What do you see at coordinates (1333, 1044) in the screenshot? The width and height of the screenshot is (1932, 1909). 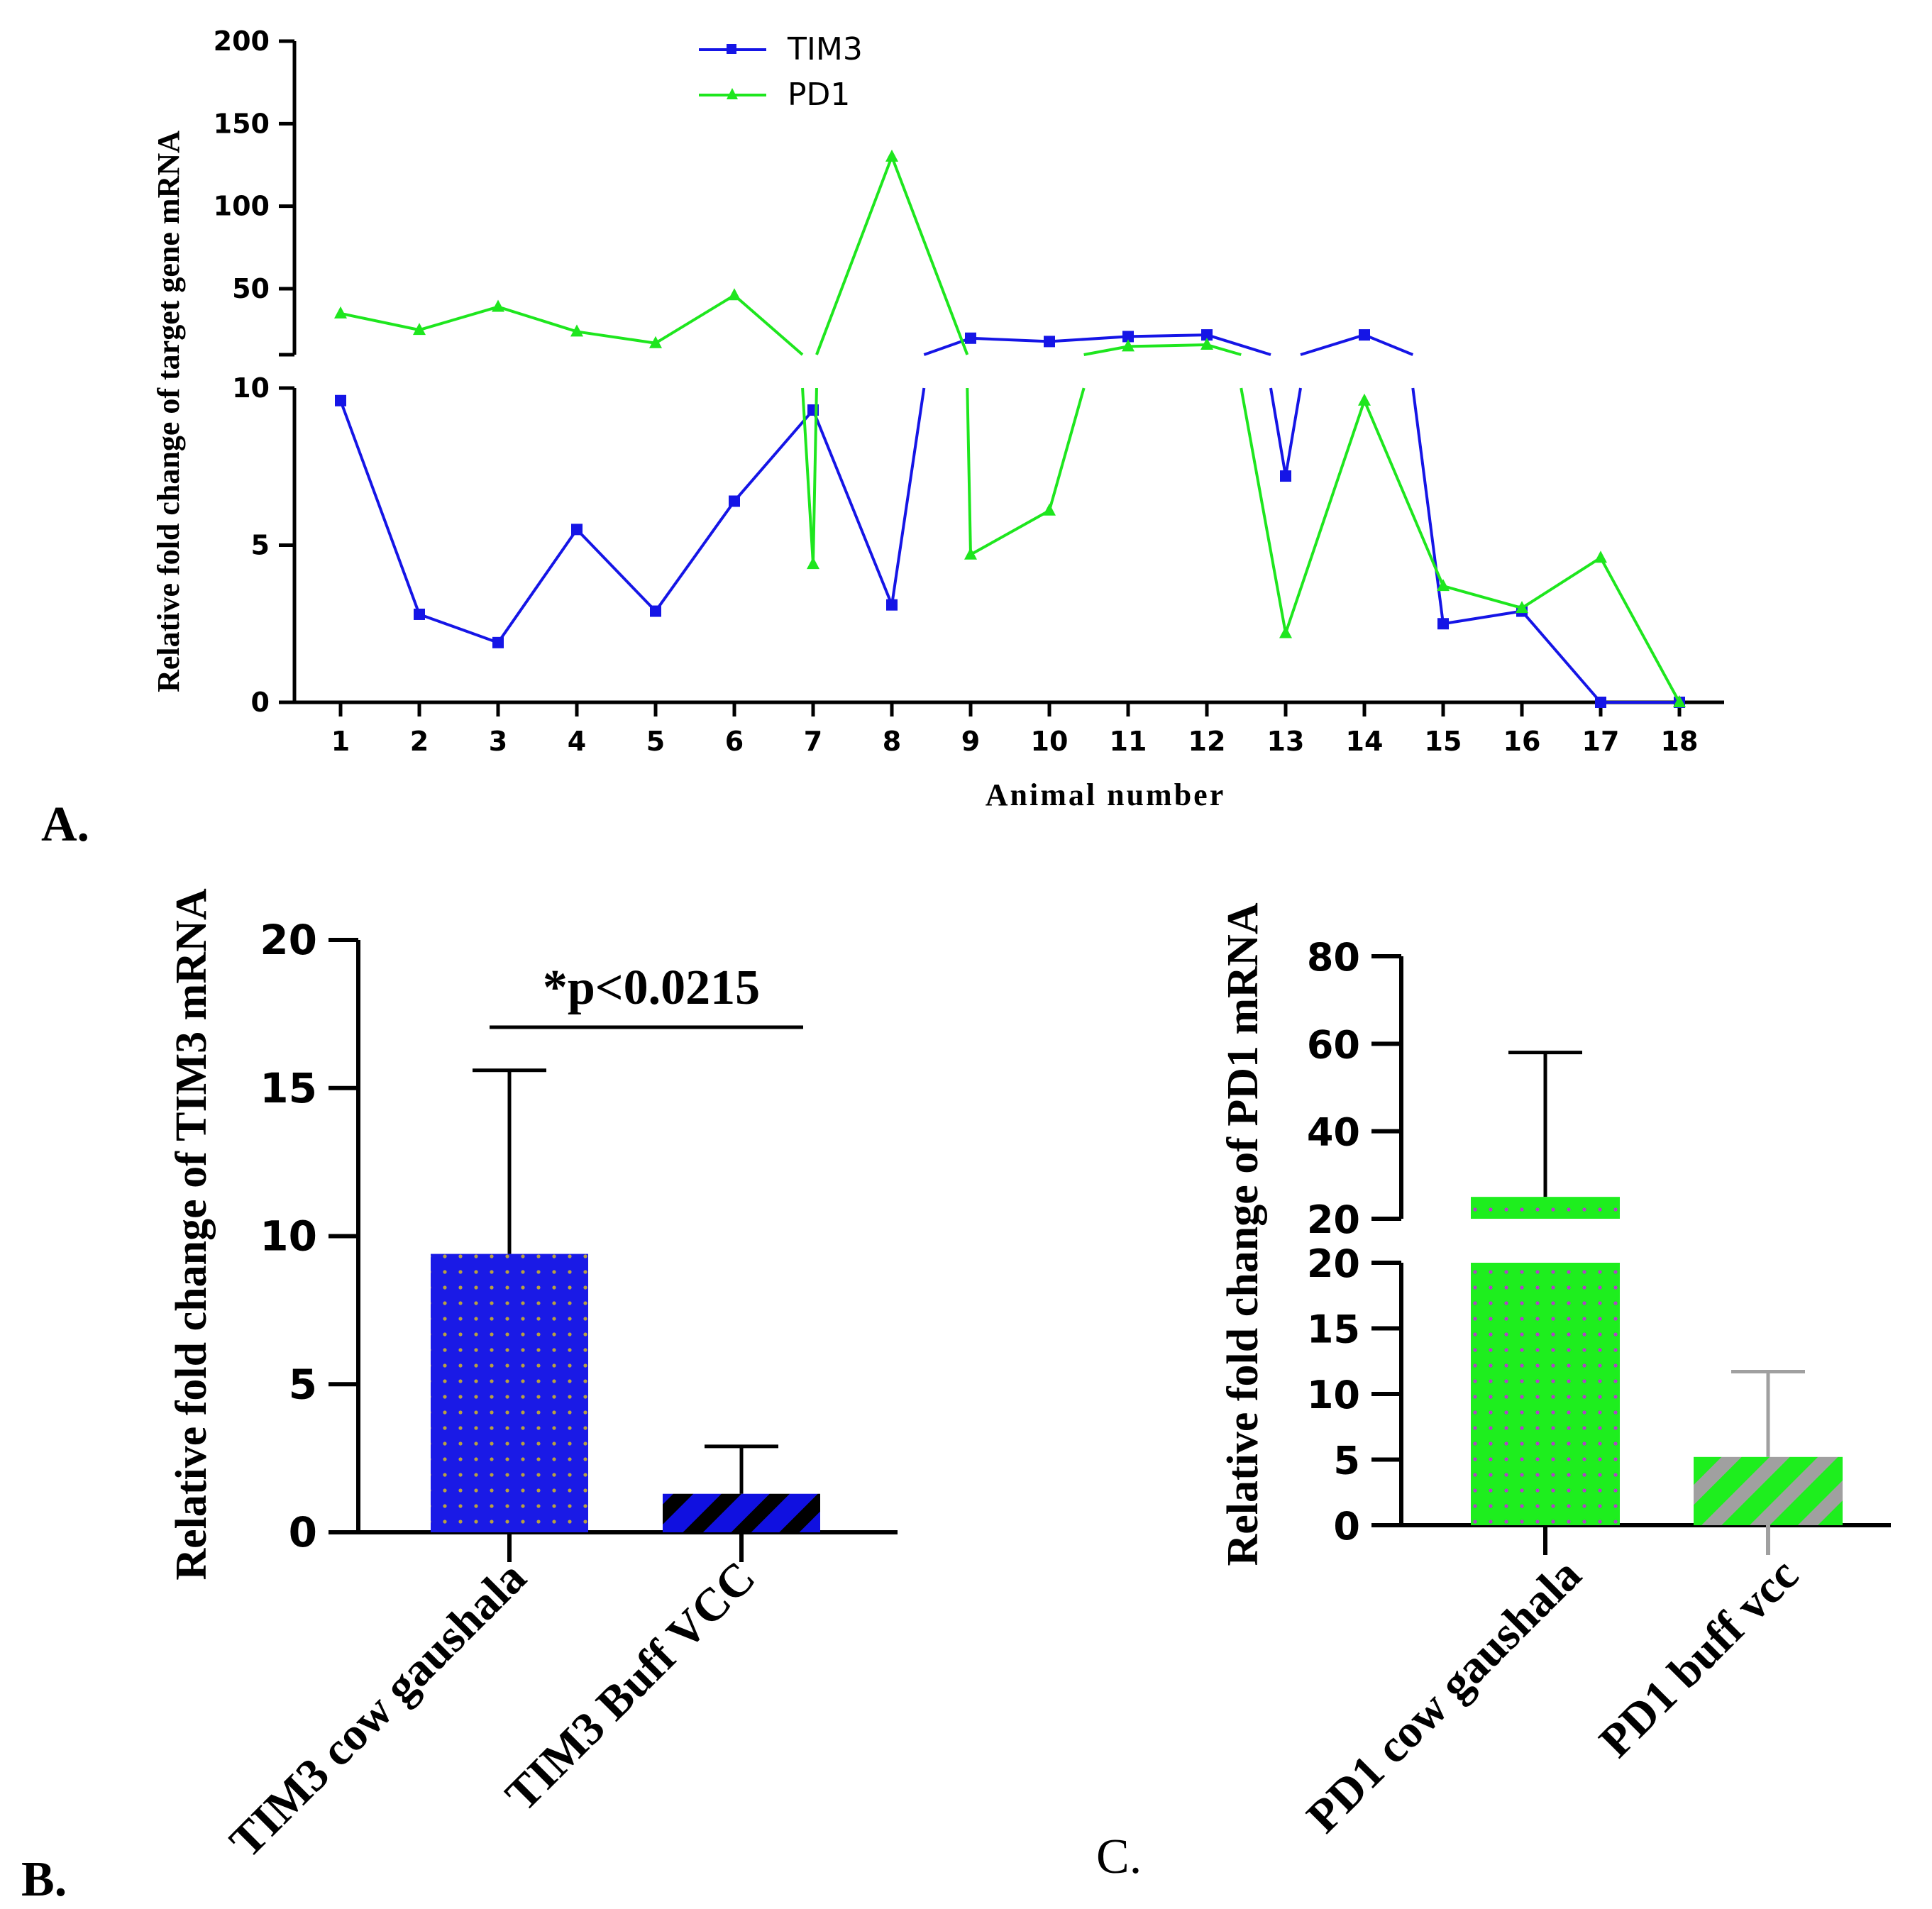 I see `panel-c-y-tick-label: 60` at bounding box center [1333, 1044].